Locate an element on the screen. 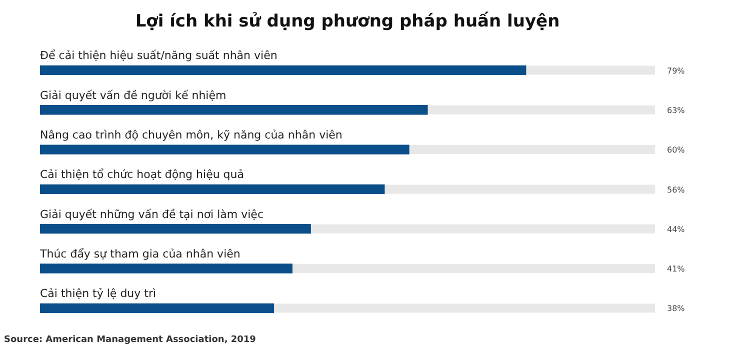 This screenshot has width=750, height=350. data-label: 63% is located at coordinates (676, 110).